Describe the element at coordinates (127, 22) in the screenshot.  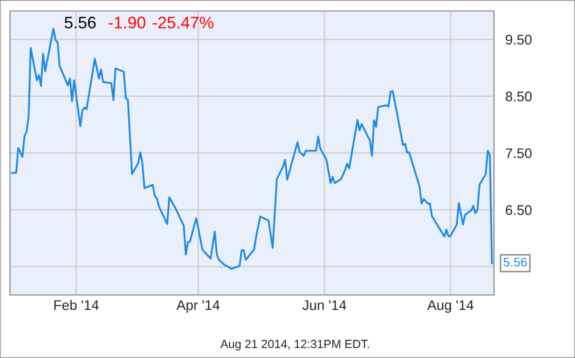
I see `annotation: -1.90` at that location.